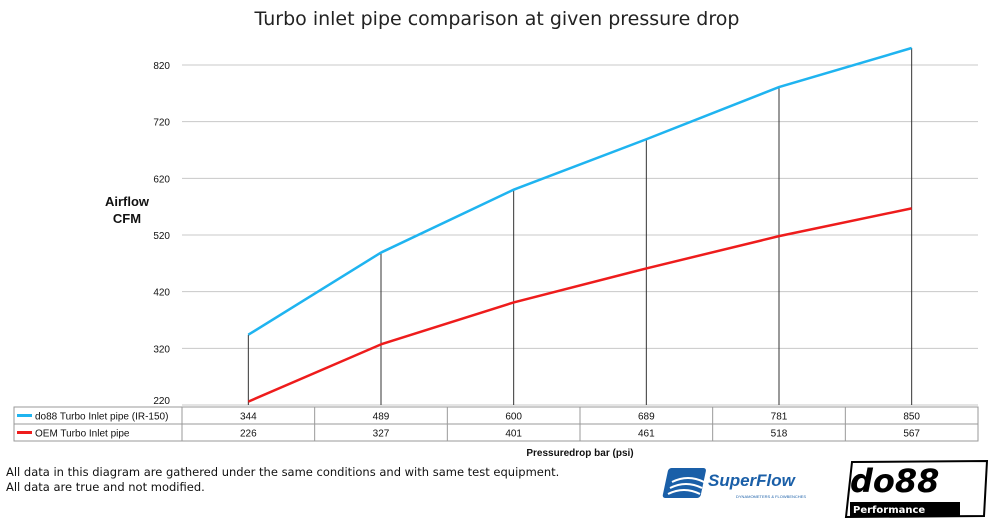 The image size is (1000, 521). I want to click on data-label: 344, so click(248, 417).